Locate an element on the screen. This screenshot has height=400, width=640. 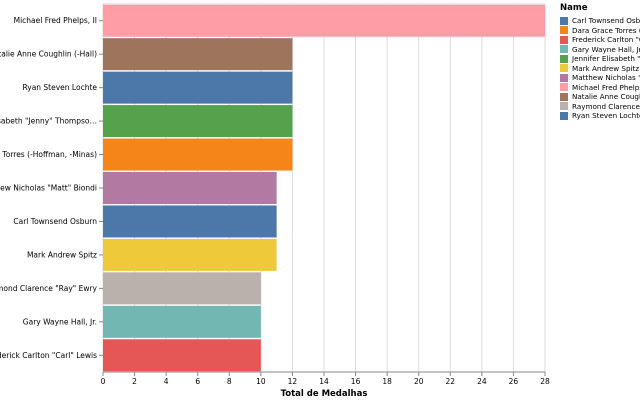
y-tick-label: Frederick Carlton "Carl" Lewis is located at coordinates (48, 355).